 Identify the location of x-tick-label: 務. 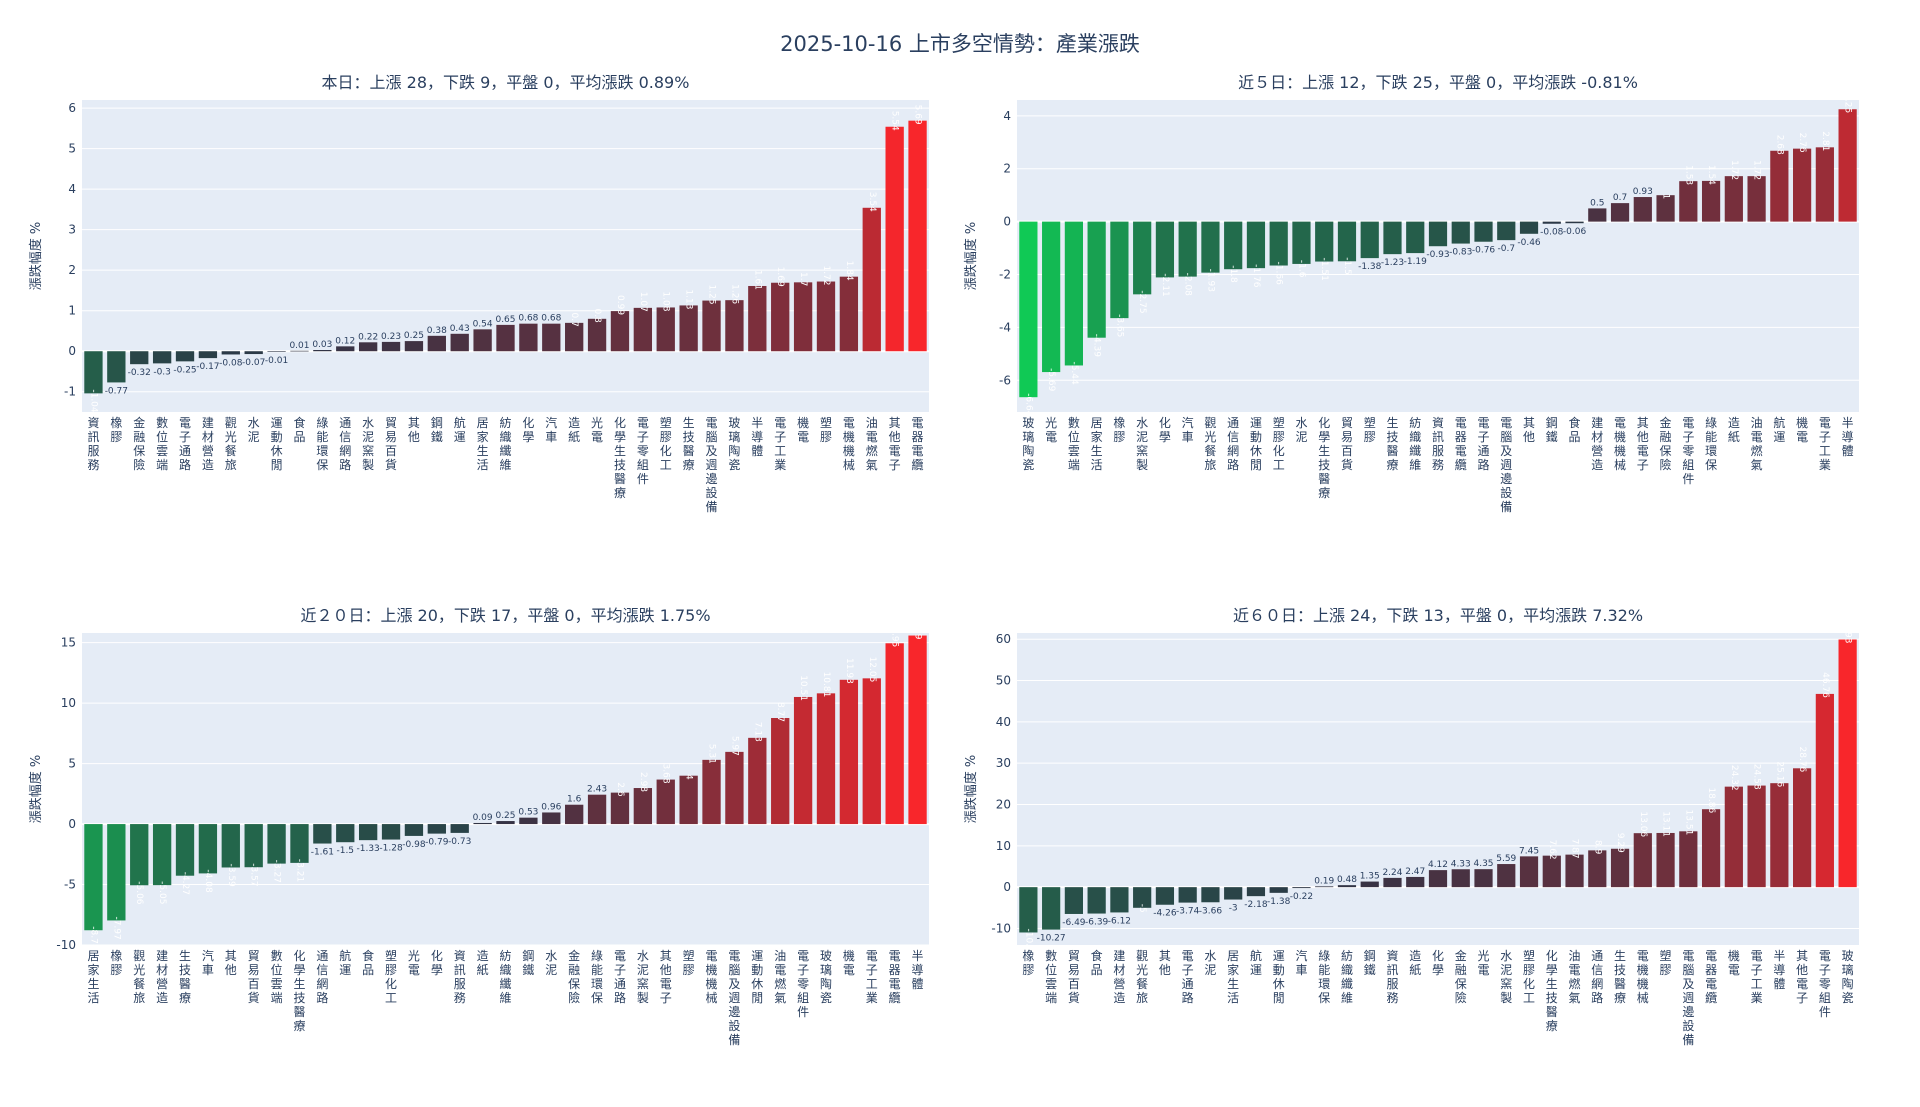
(460, 998).